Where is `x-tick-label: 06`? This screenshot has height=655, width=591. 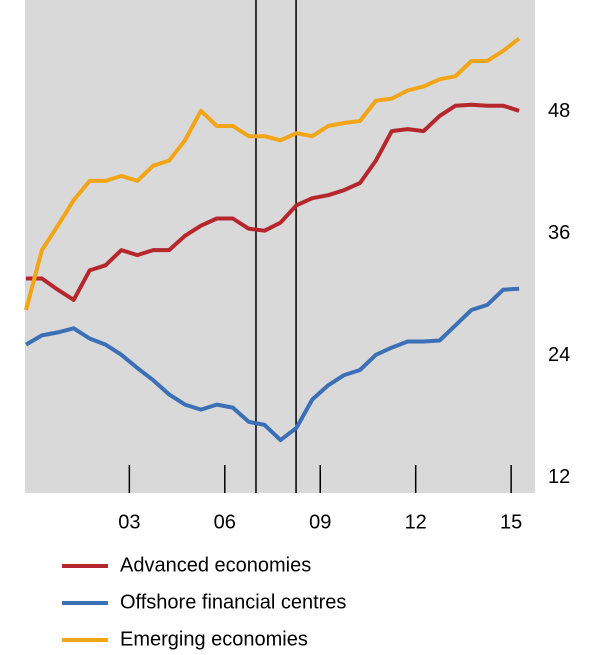
x-tick-label: 06 is located at coordinates (225, 522).